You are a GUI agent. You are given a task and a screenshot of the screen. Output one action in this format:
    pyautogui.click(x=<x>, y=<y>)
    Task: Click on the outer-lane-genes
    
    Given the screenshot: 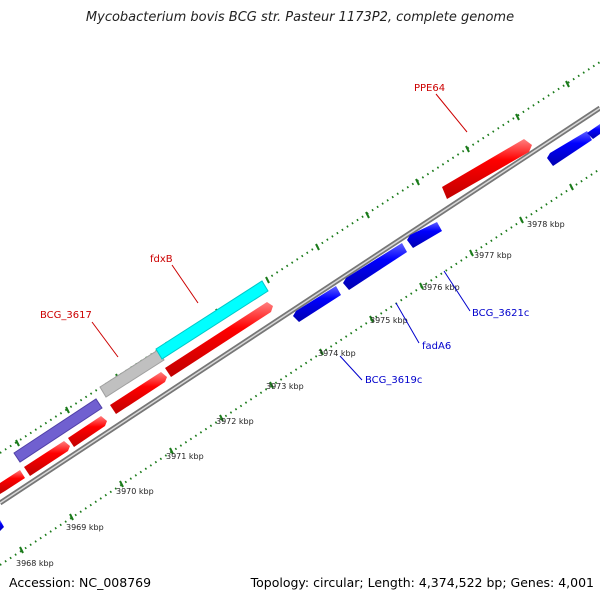 What is the action you would take?
    pyautogui.click(x=141, y=371)
    